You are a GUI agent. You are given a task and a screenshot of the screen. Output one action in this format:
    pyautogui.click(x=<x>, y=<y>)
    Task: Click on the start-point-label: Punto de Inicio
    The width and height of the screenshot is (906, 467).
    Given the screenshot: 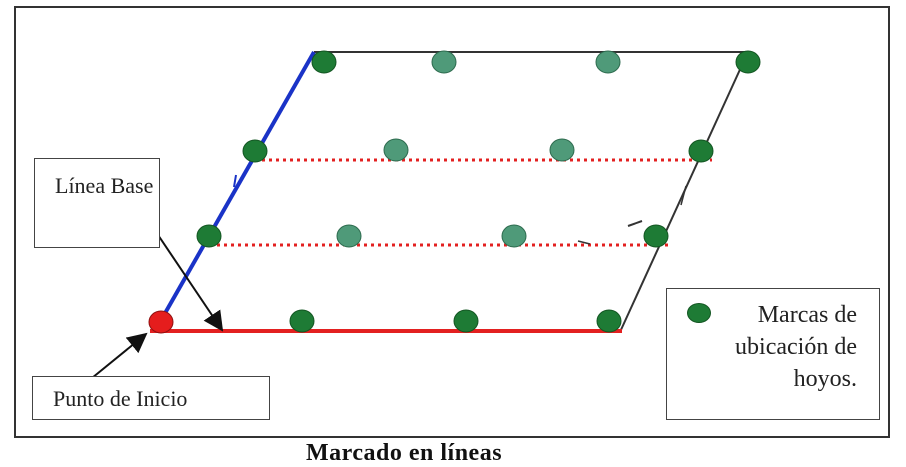 What is the action you would take?
    pyautogui.click(x=151, y=398)
    